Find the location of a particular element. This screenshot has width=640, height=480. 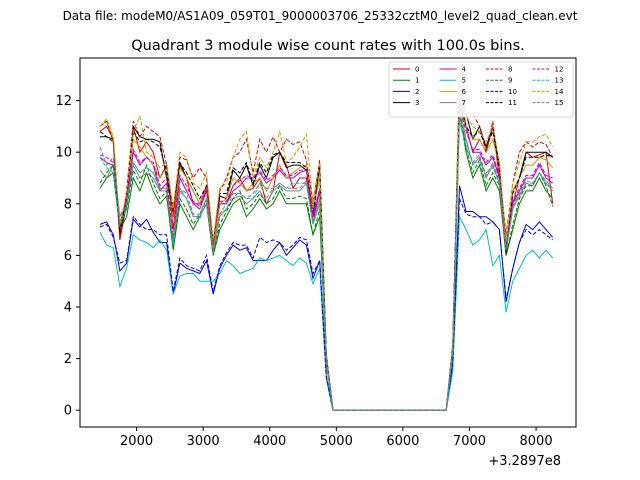

legend-label-2: 2 is located at coordinates (417, 92).